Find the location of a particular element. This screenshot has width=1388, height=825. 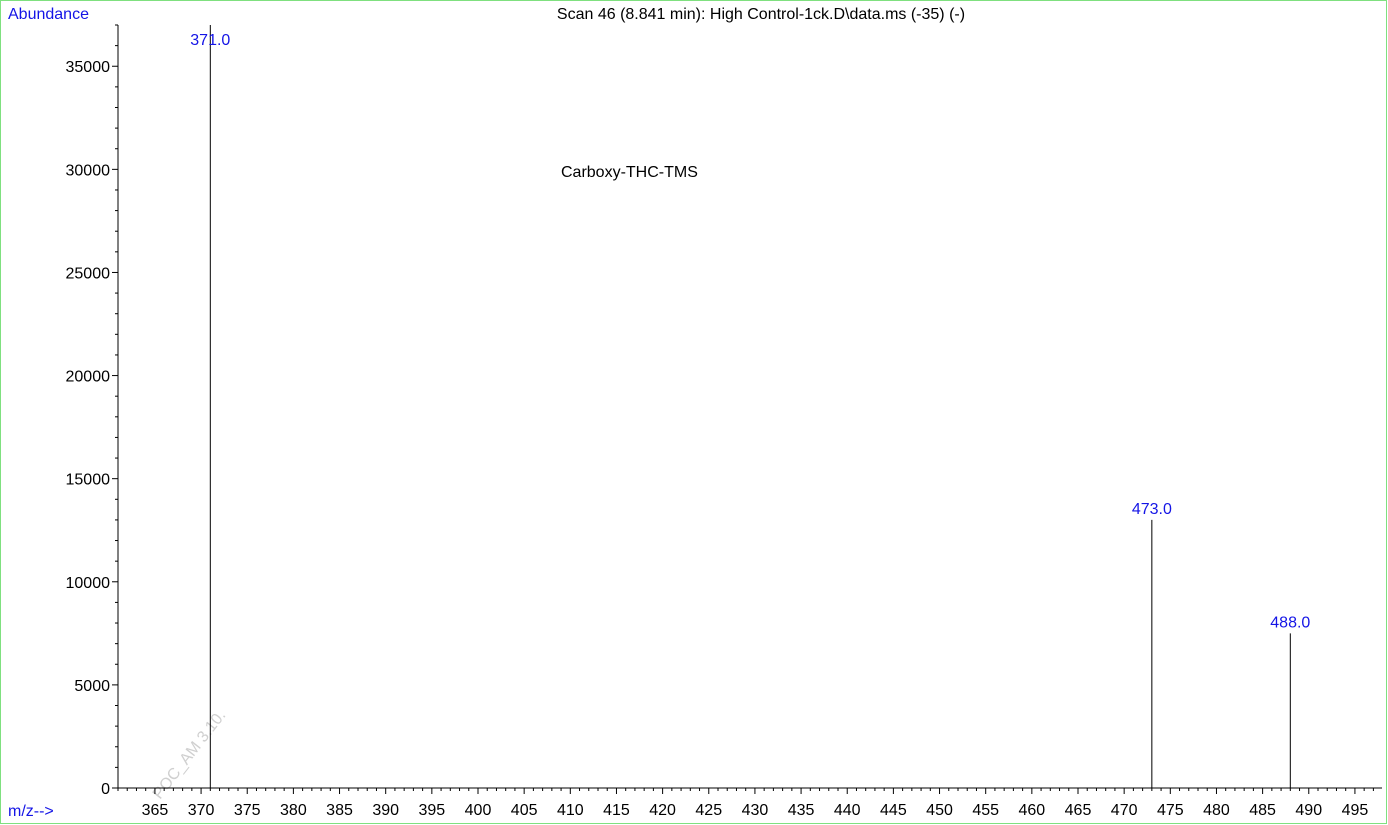

y-tick-label: 10000 is located at coordinates (88, 583).